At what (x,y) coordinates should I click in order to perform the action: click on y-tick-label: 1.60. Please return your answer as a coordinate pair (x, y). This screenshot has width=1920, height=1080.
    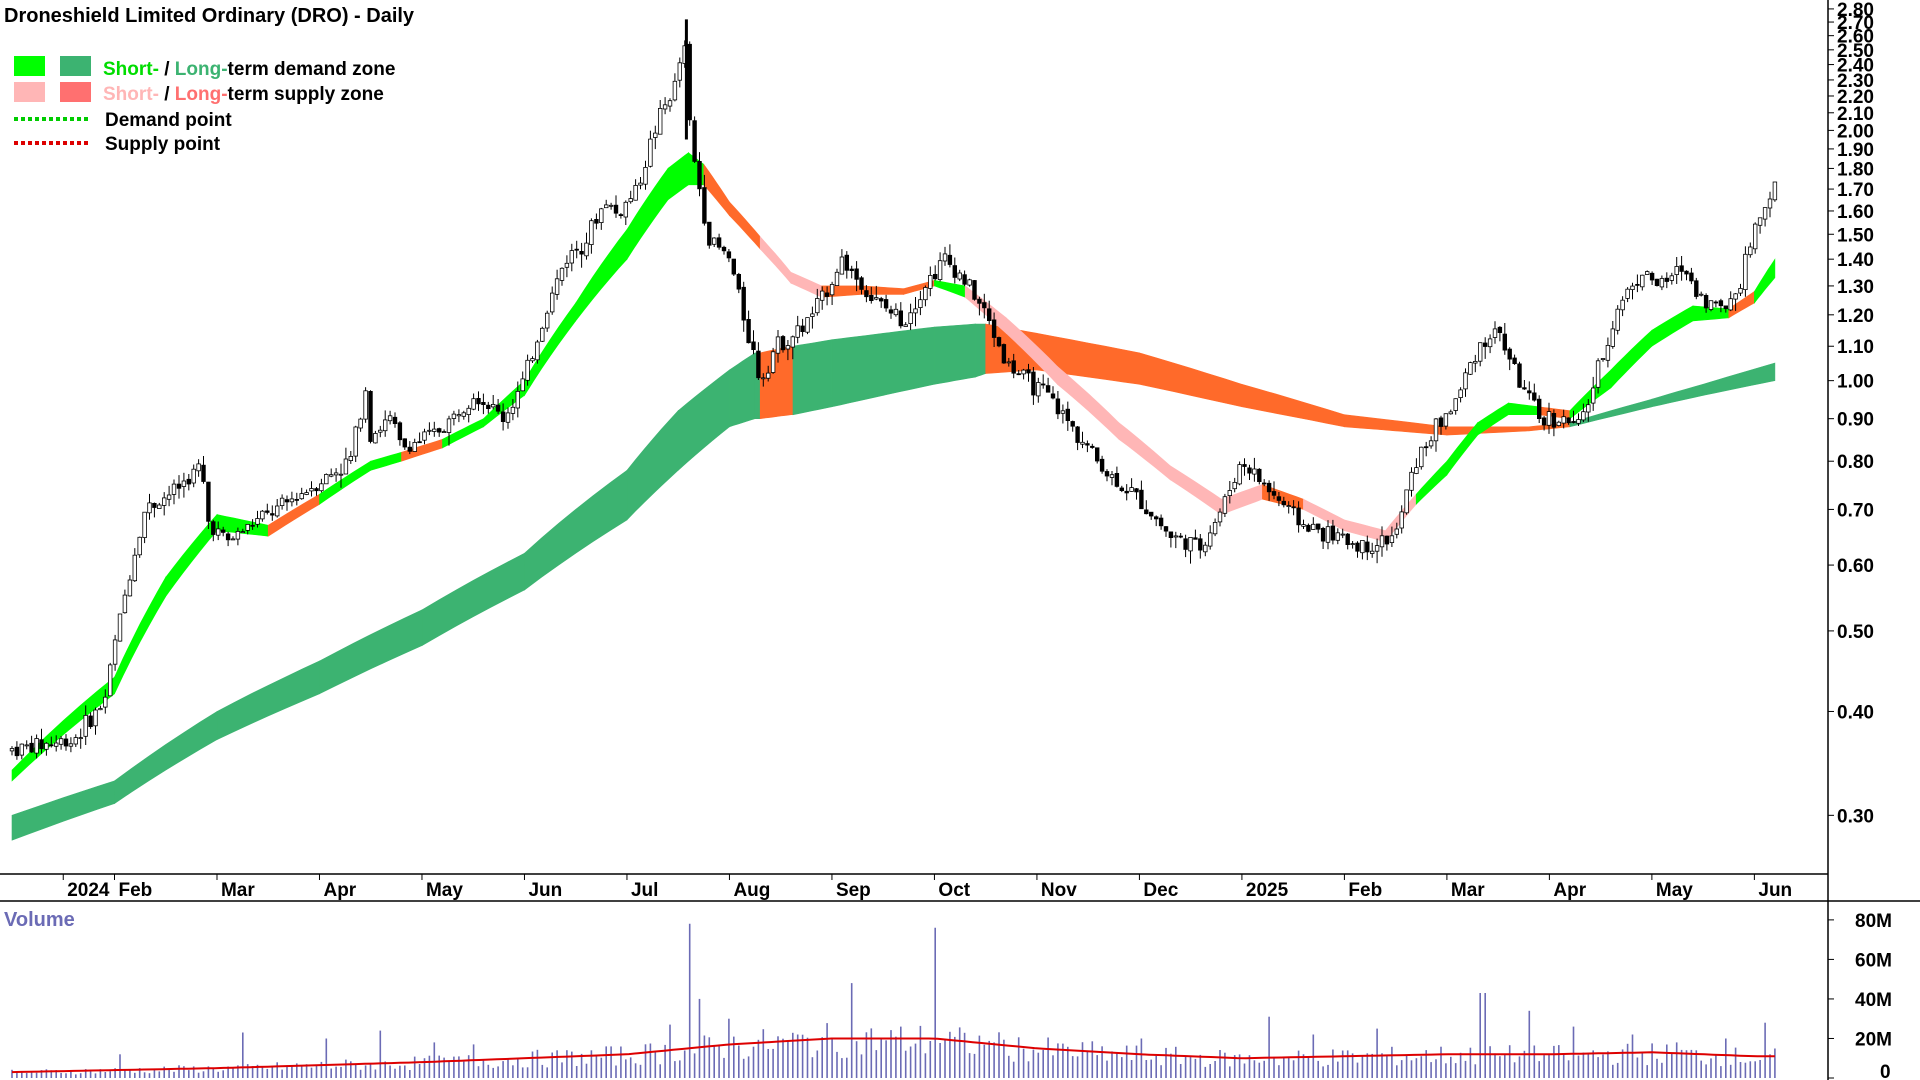
    Looking at the image, I should click on (1855, 212).